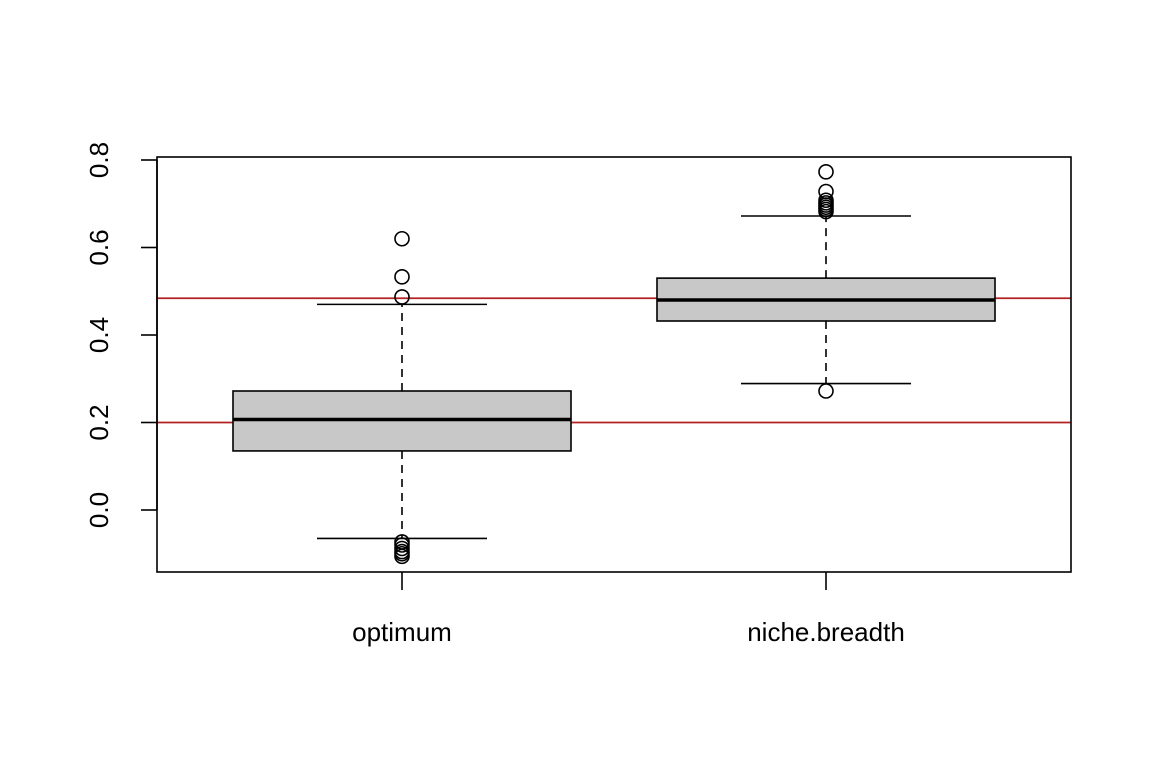  I want to click on boxplot-niche-breadth, so click(826, 281).